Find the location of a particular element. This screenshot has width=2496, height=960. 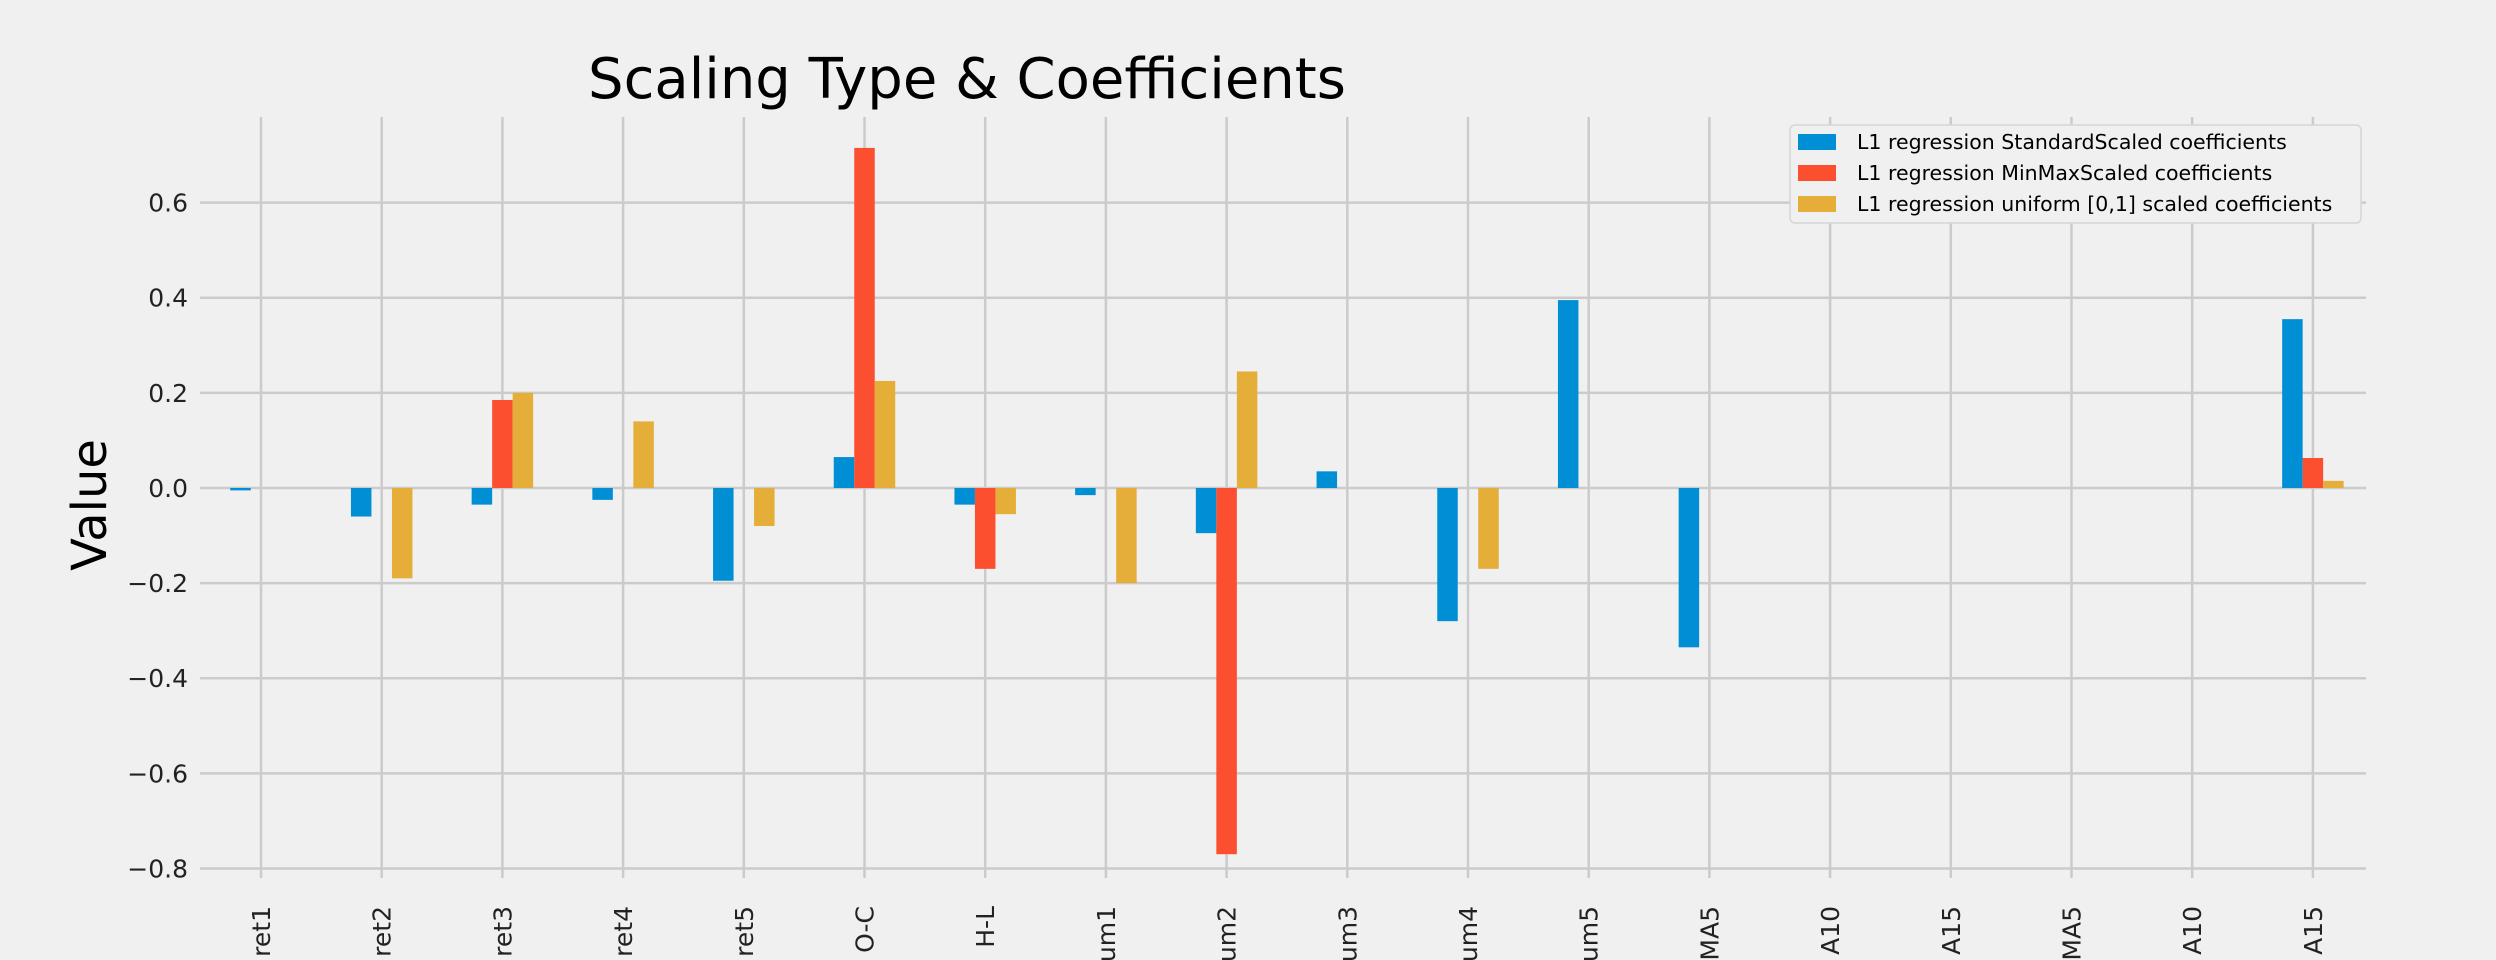

x-tick-label: um1 is located at coordinates (1106, 933).